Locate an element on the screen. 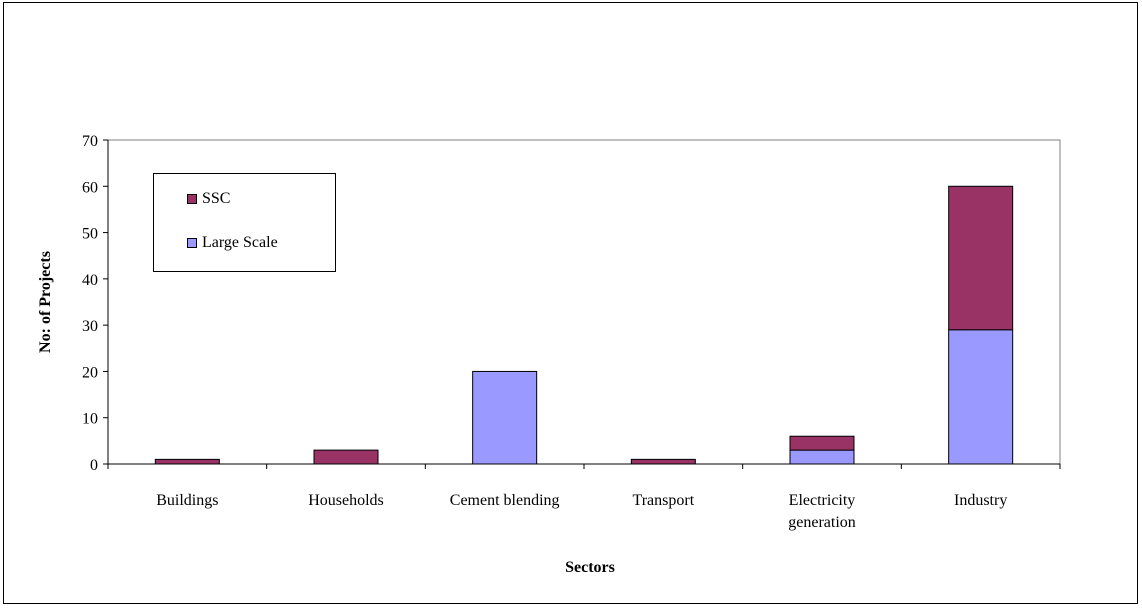 The image size is (1142, 608). y-tick-label: 0 is located at coordinates (94, 465).